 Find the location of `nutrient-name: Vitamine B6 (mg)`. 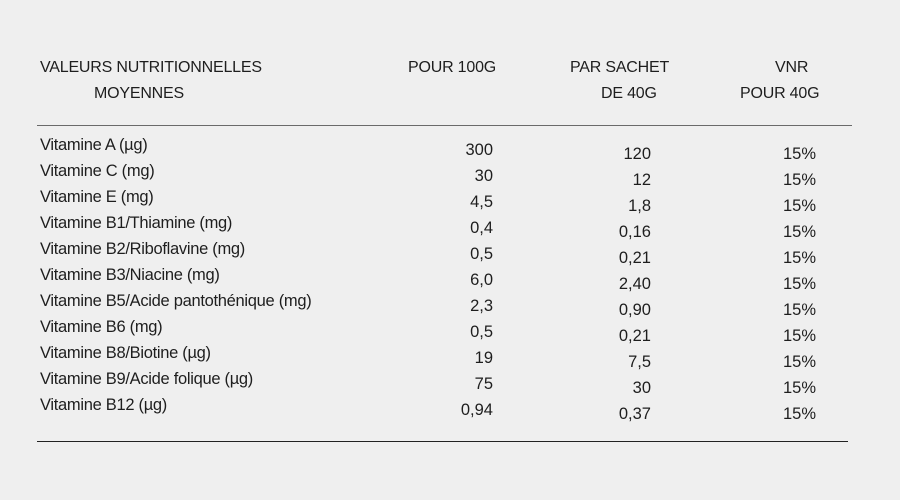

nutrient-name: Vitamine B6 (mg) is located at coordinates (101, 327).